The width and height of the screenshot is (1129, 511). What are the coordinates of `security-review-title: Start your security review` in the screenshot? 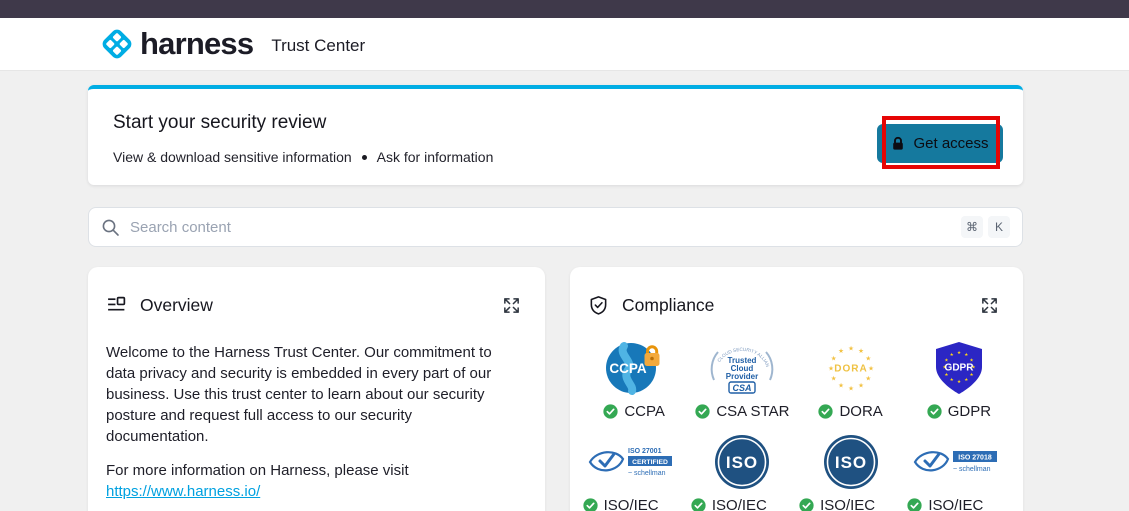 It's located at (220, 122).